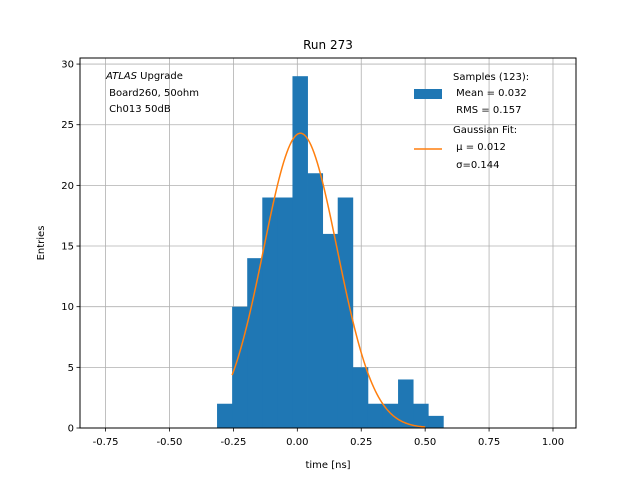 This screenshot has height=480, width=640. What do you see at coordinates (490, 93) in the screenshot?
I see `legend-samples-line-2: Mean = 0.032` at bounding box center [490, 93].